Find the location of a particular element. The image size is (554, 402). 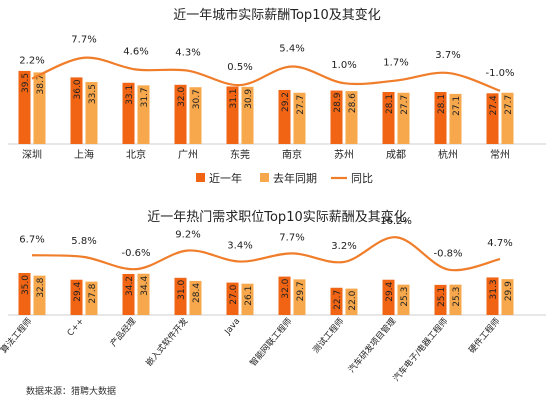

chart2-value-label-current: 25.1 is located at coordinates (442, 297).